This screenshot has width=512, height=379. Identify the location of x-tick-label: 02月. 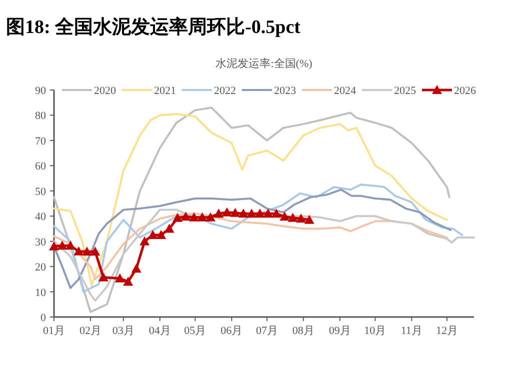
(90, 331).